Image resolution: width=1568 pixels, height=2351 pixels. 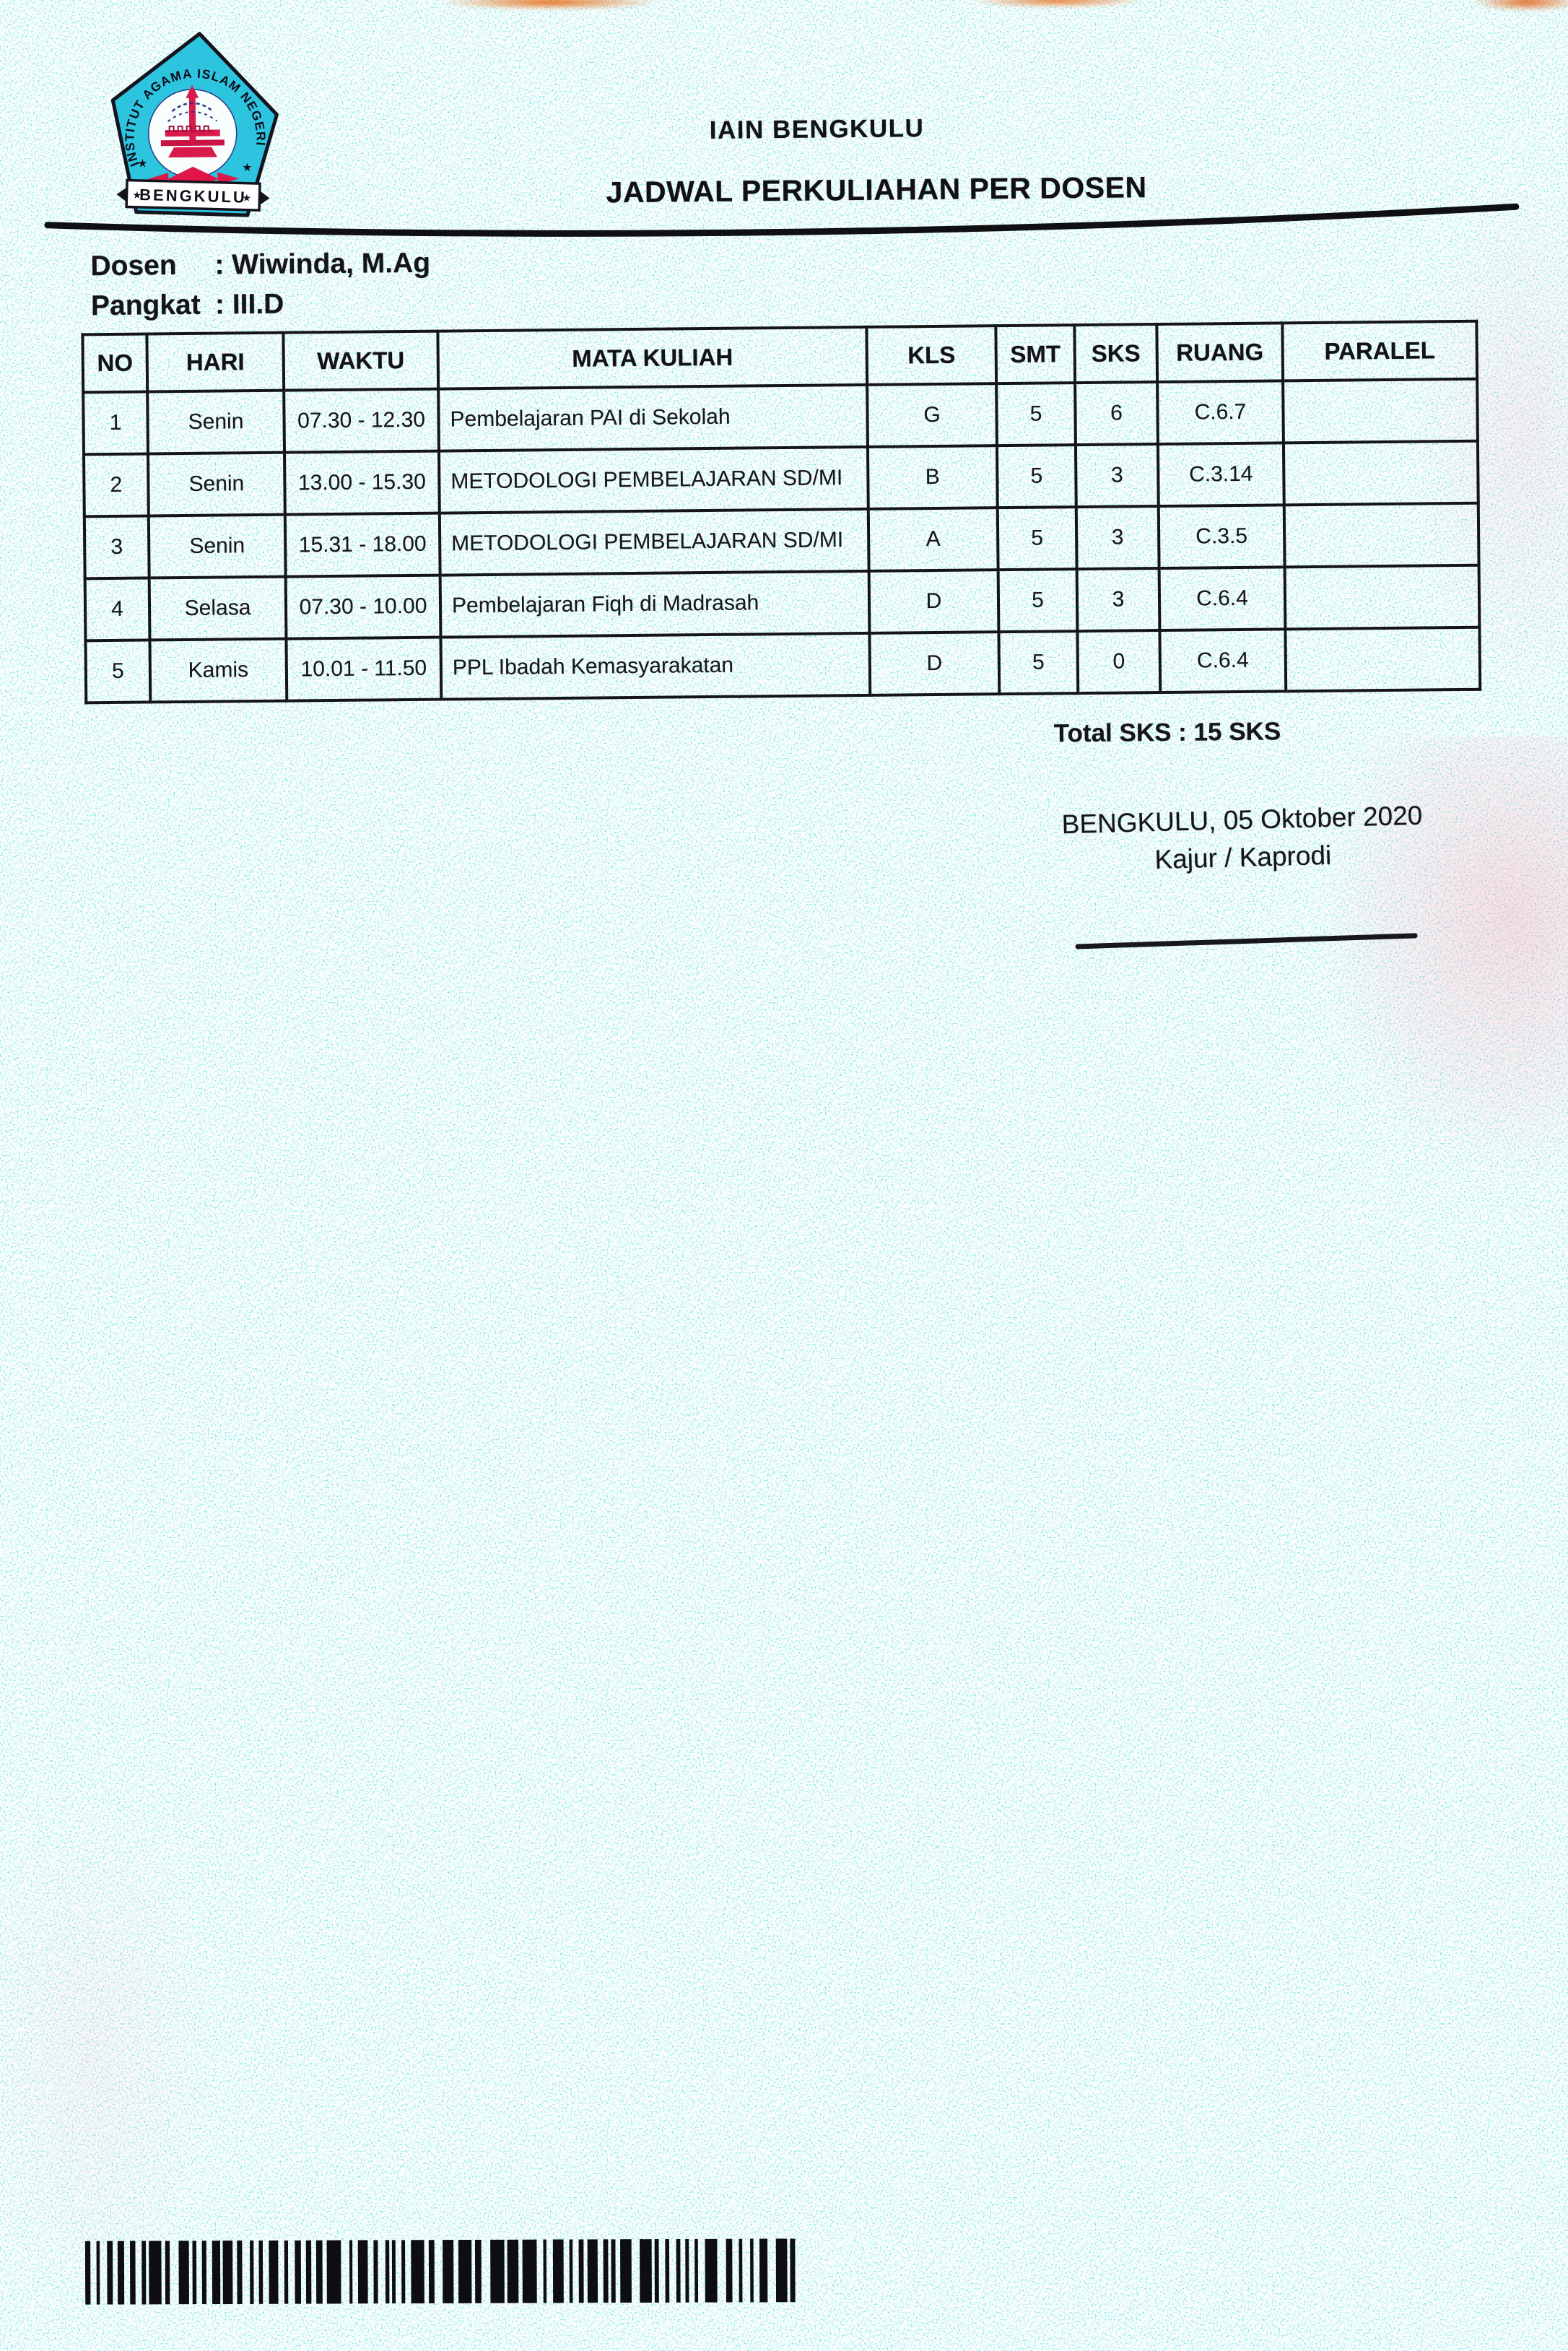 I want to click on col-header-paralel: PARALEL, so click(x=1380, y=351).